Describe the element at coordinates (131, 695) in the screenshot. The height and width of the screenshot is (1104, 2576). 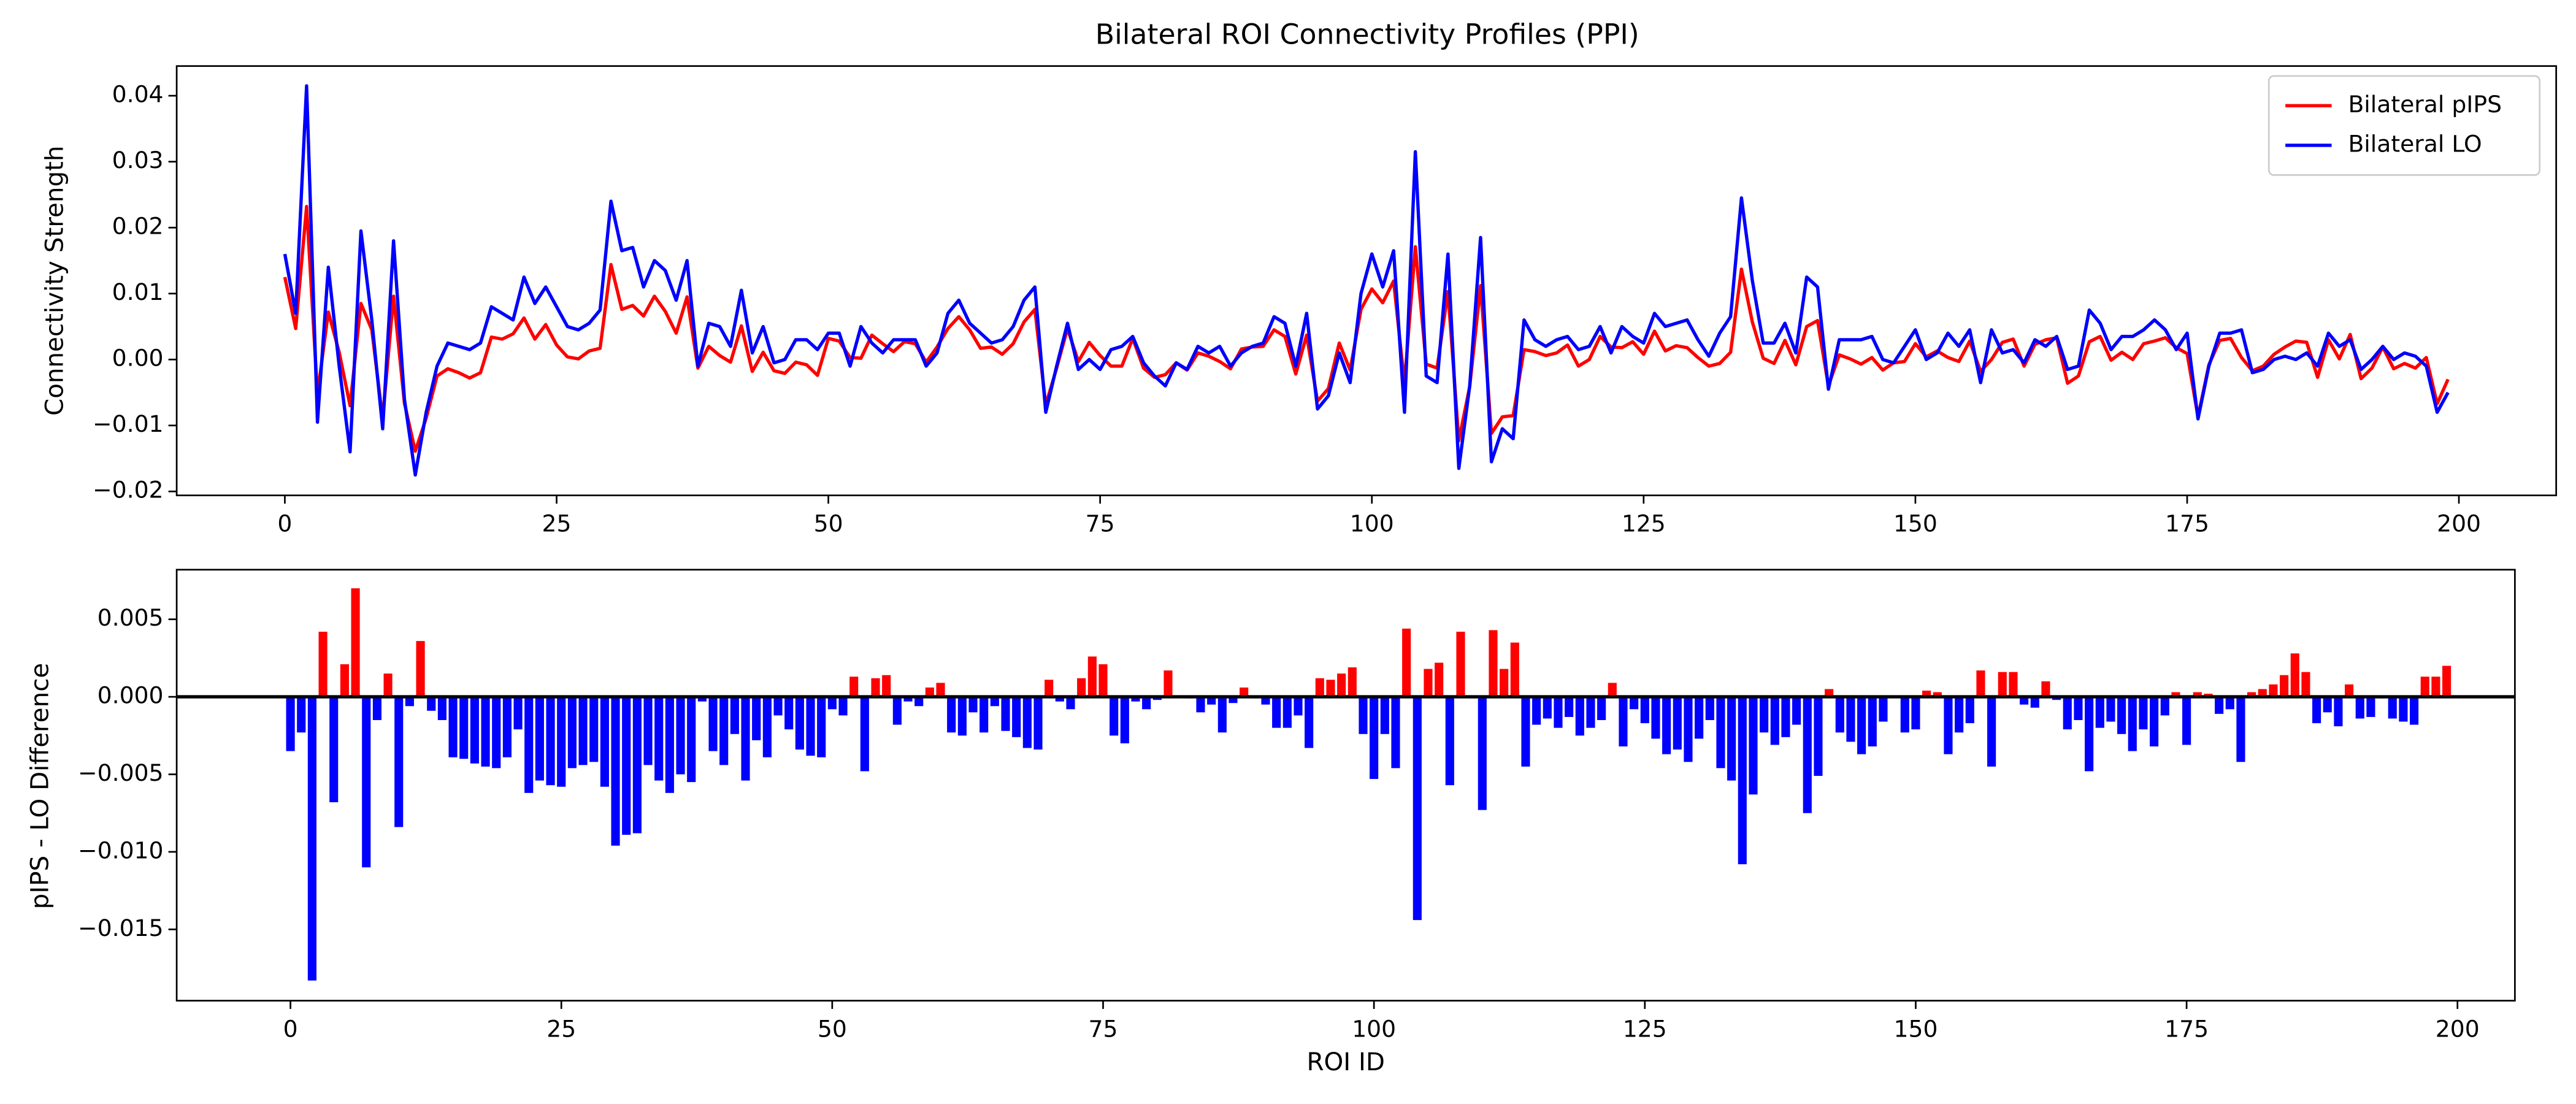
I see `y-tick-label: 0.000` at that location.